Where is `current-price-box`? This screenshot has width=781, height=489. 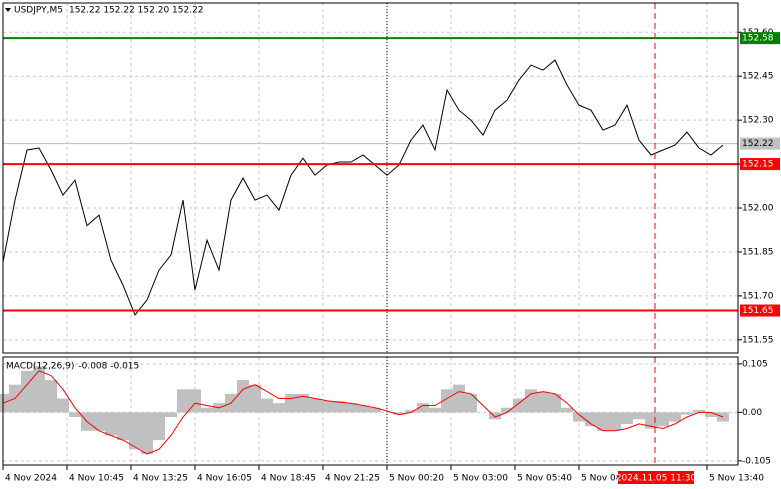
current-price-box is located at coordinates (760, 143).